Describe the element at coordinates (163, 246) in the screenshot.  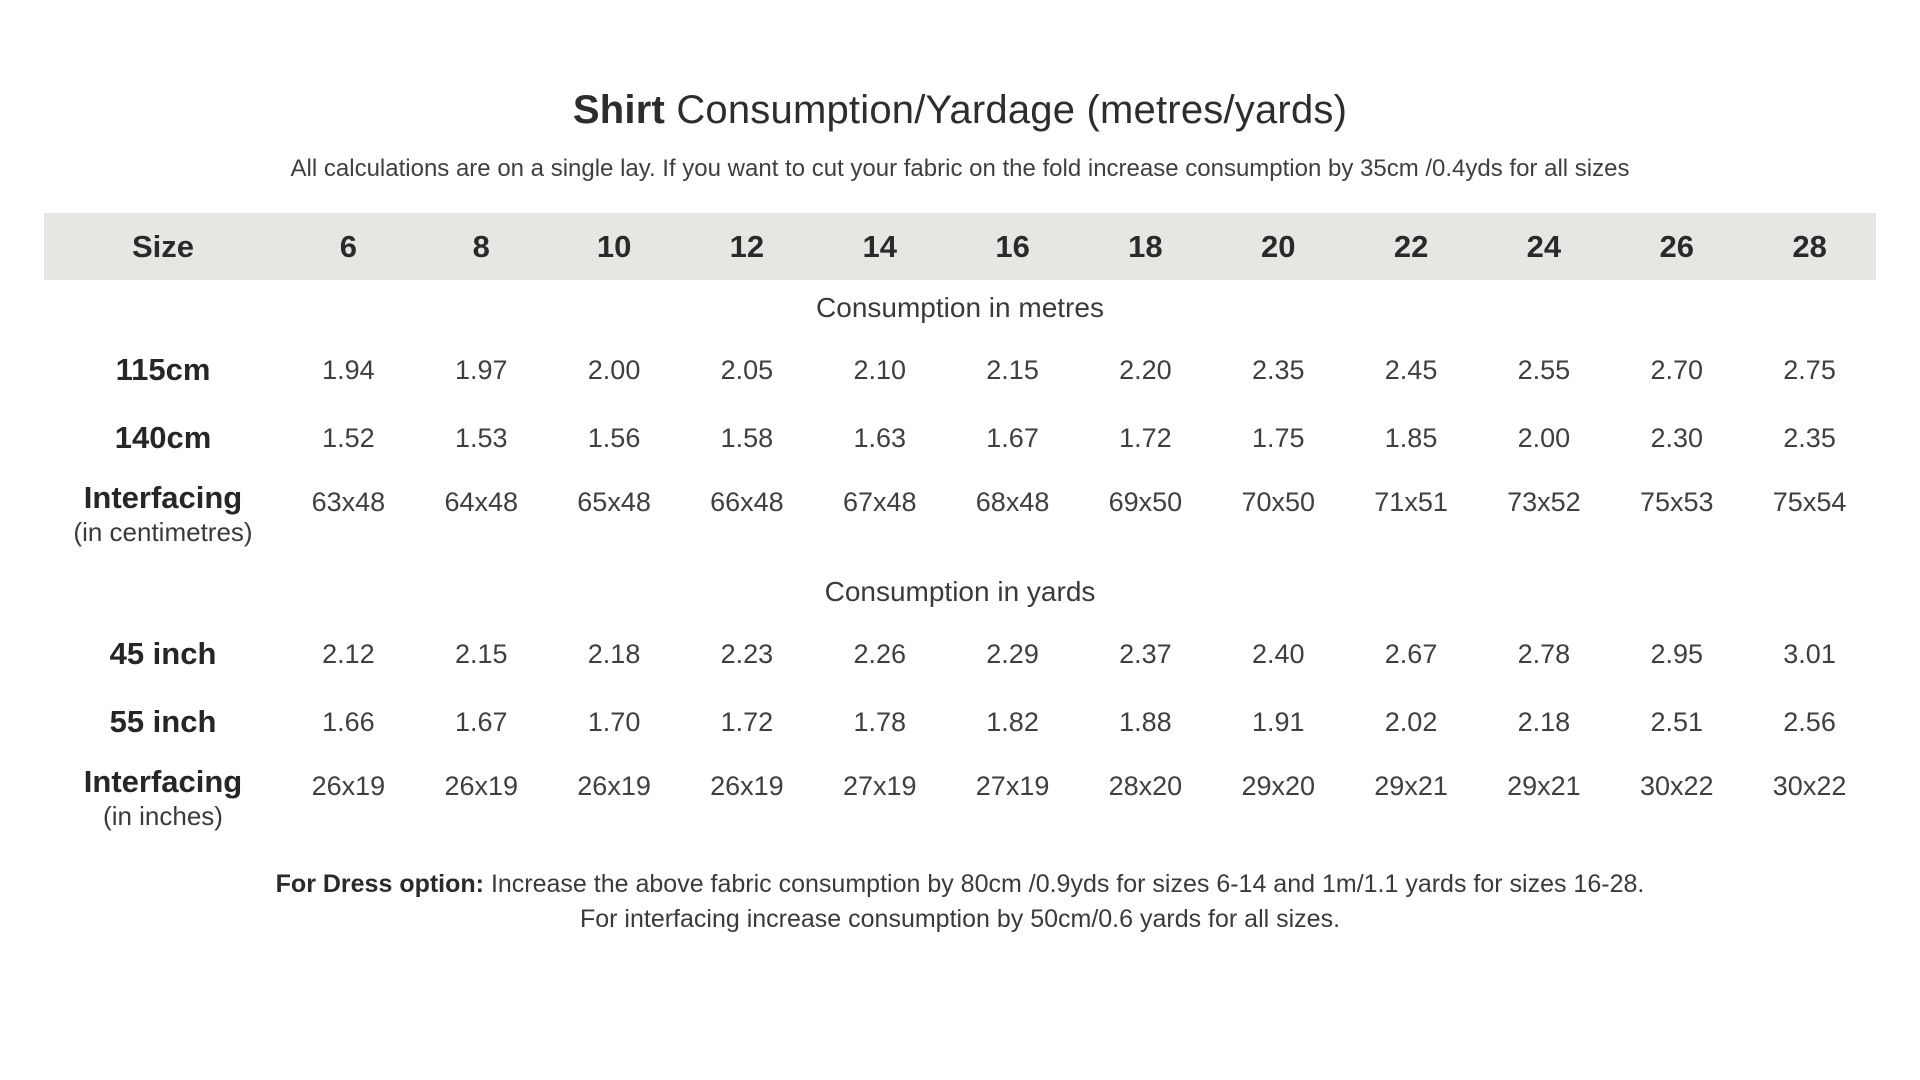
I see `size-header-label: Size` at that location.